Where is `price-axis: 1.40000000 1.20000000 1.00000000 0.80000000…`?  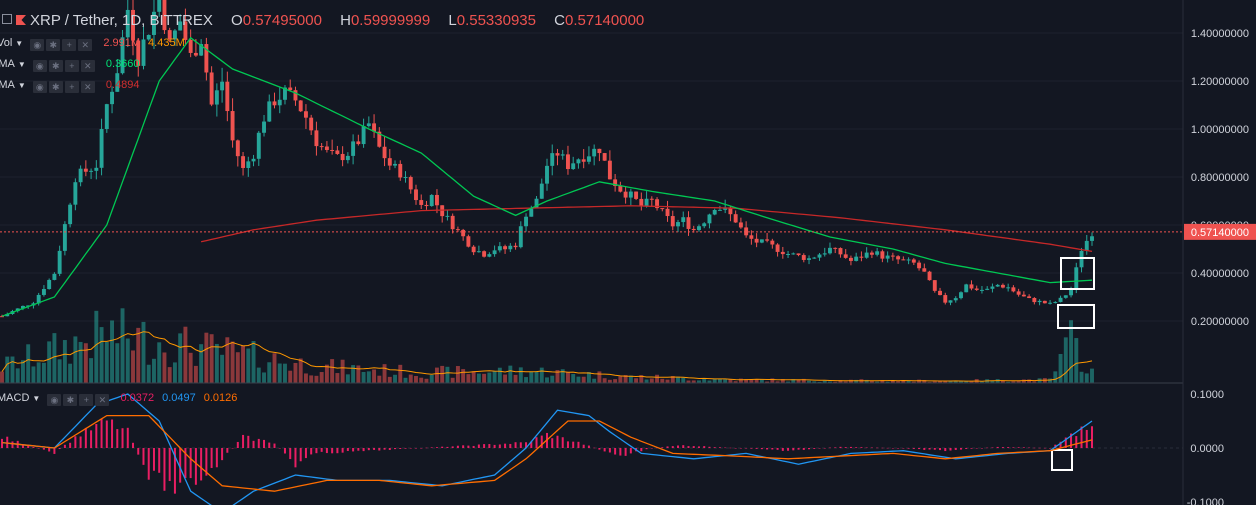
price-axis: 1.40000000 1.20000000 1.00000000 0.80000000… is located at coordinates (1220, 178).